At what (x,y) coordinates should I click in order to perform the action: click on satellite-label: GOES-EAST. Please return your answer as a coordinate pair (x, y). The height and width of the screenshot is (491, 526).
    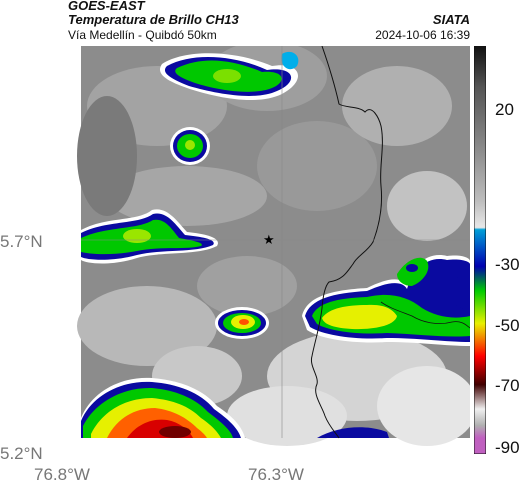
    Looking at the image, I should click on (106, 6).